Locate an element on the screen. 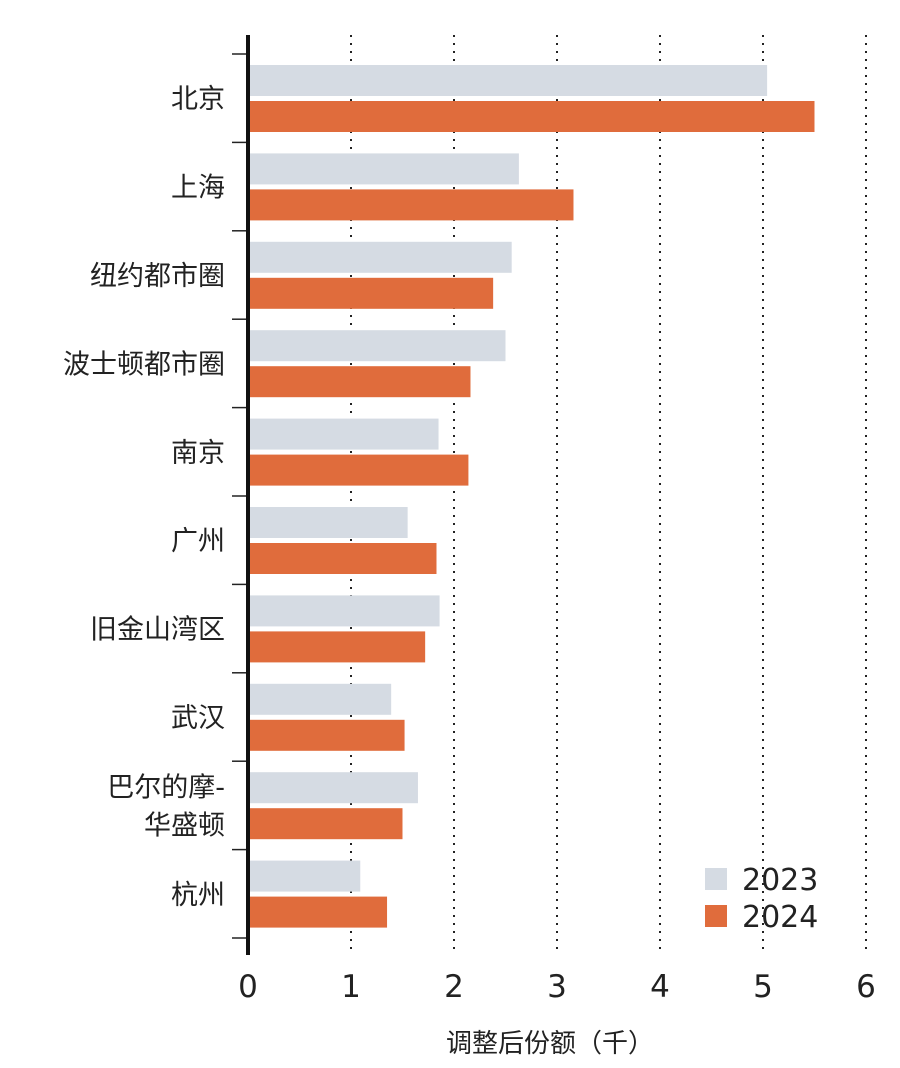  x-tick-label: 5 is located at coordinates (763, 987).